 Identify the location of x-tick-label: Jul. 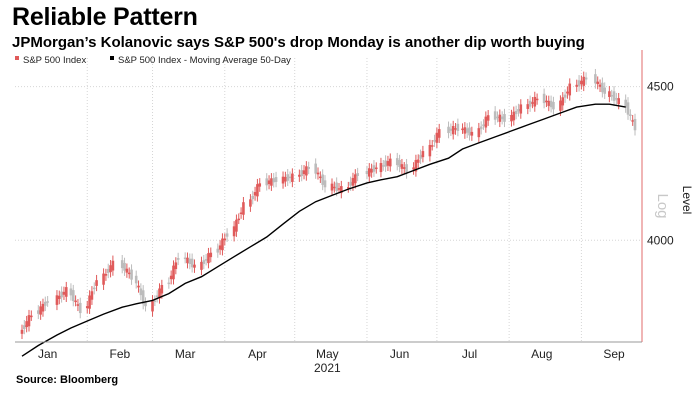
(469, 354).